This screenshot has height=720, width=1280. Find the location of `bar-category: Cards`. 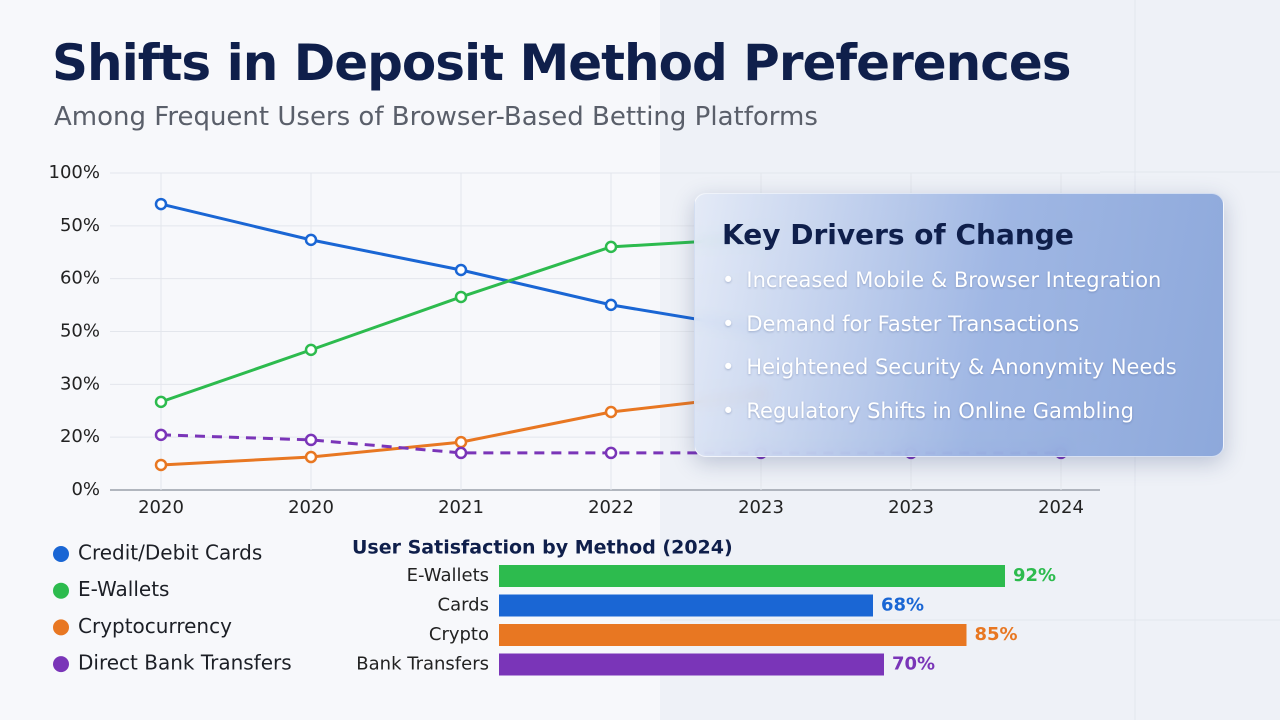

bar-category: Cards is located at coordinates (464, 605).